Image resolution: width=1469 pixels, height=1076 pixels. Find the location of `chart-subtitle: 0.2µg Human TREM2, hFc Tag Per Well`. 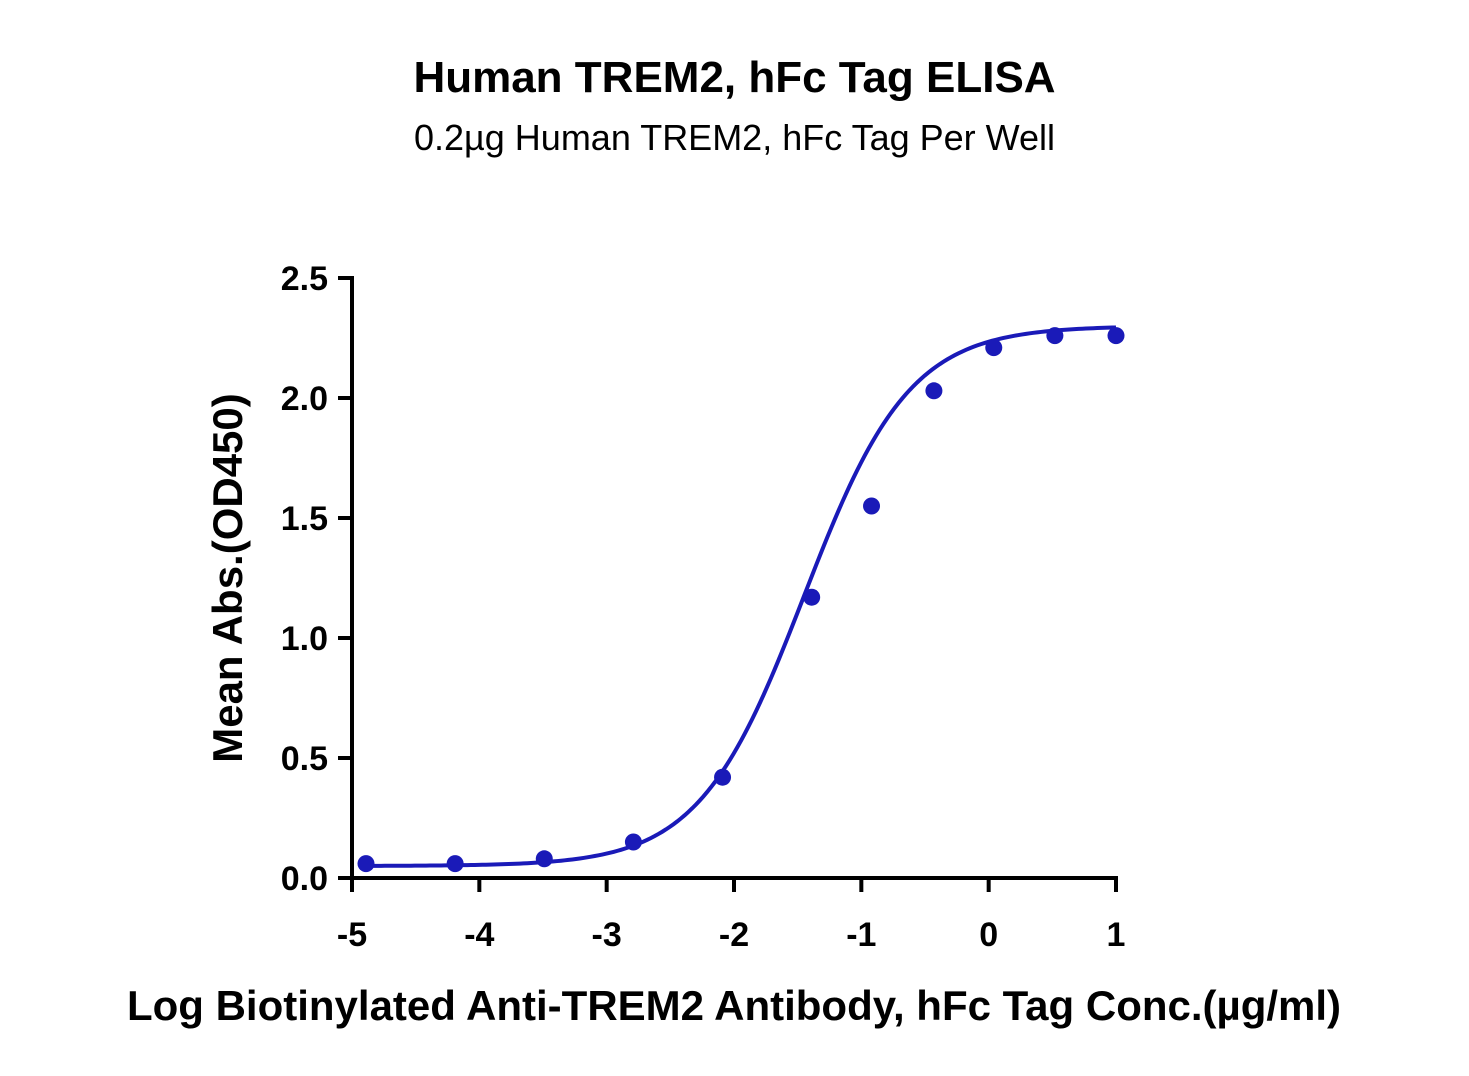

chart-subtitle: 0.2µg Human TREM2, hFc Tag Per Well is located at coordinates (734, 137).